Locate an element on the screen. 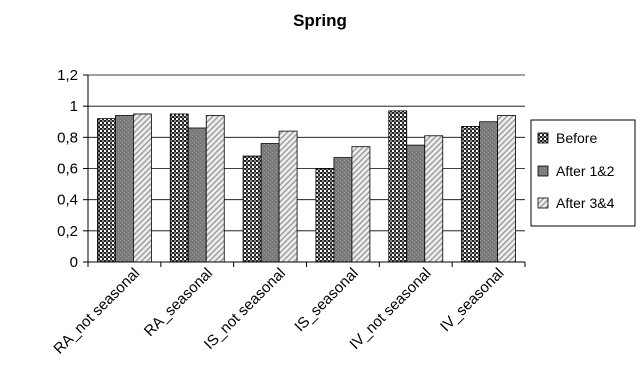 This screenshot has height=387, width=640. legend: Before After 1&2 After 3&4 is located at coordinates (583, 173).